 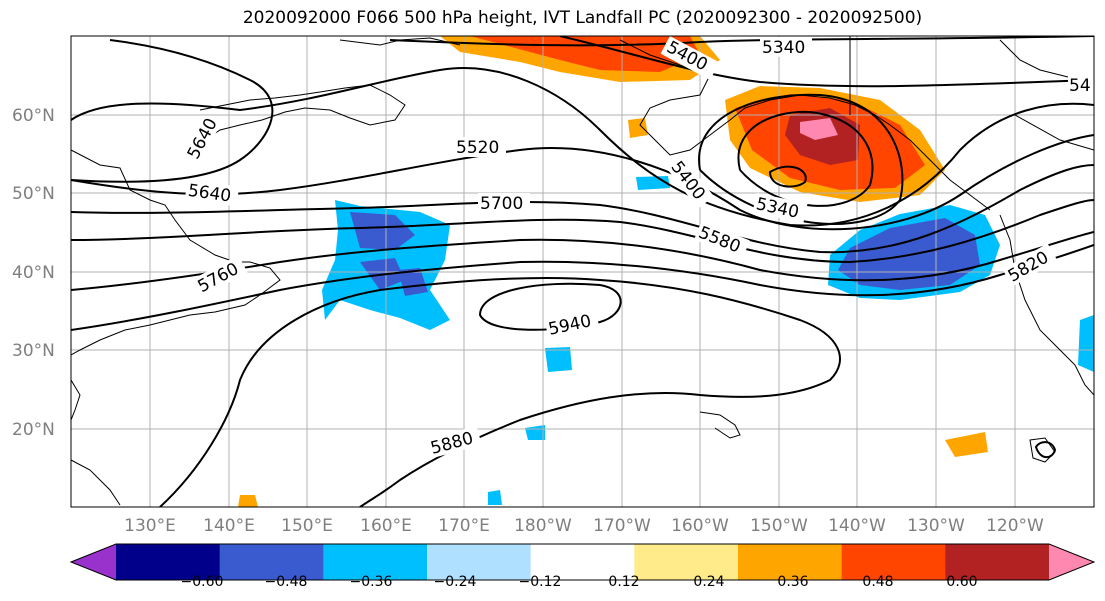 I want to click on lon-label: 160°E, so click(x=386, y=526).